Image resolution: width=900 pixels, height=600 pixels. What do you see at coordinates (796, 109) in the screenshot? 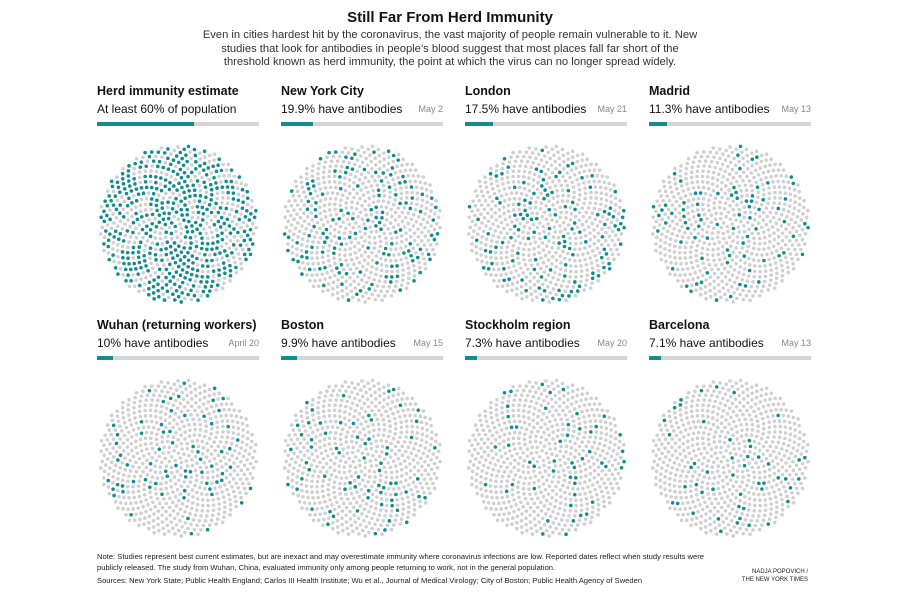
I see `panel-date: May 13` at bounding box center [796, 109].